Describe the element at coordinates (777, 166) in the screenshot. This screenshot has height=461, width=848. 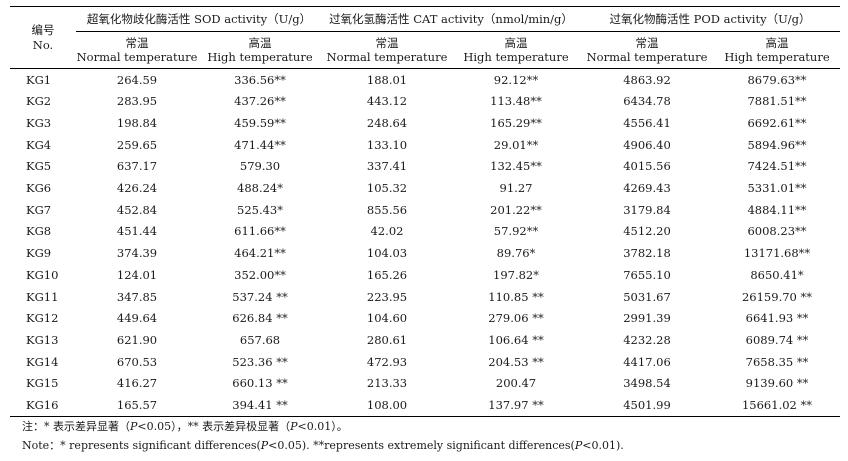
I see `pod-high-cell: 7424.51**` at that location.